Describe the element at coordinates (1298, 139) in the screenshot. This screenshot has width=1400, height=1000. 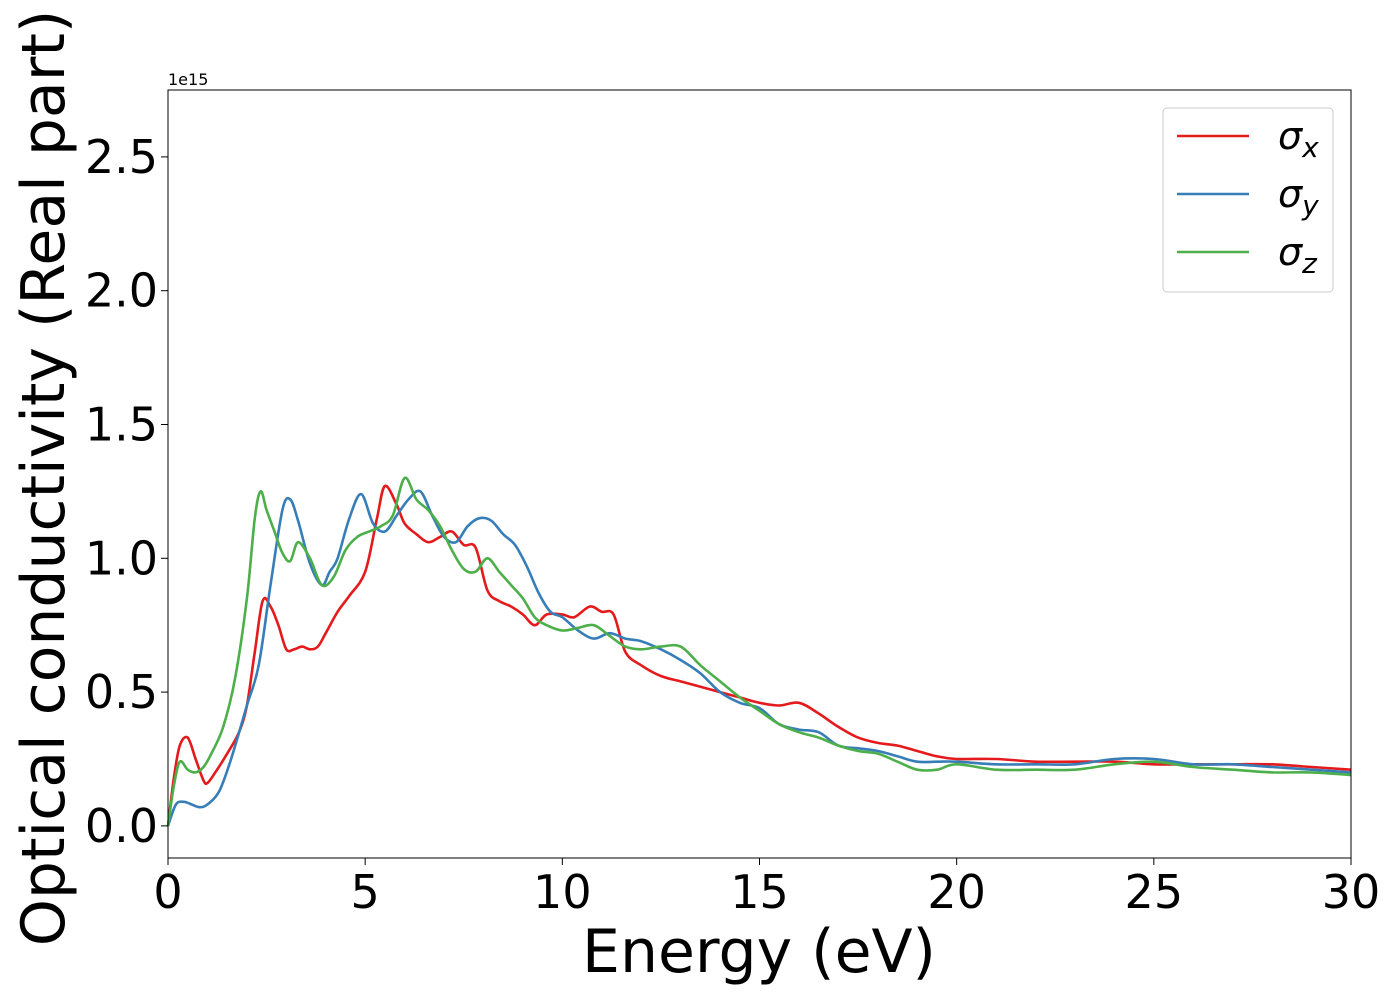
I see `legend-label-x: σx` at that location.